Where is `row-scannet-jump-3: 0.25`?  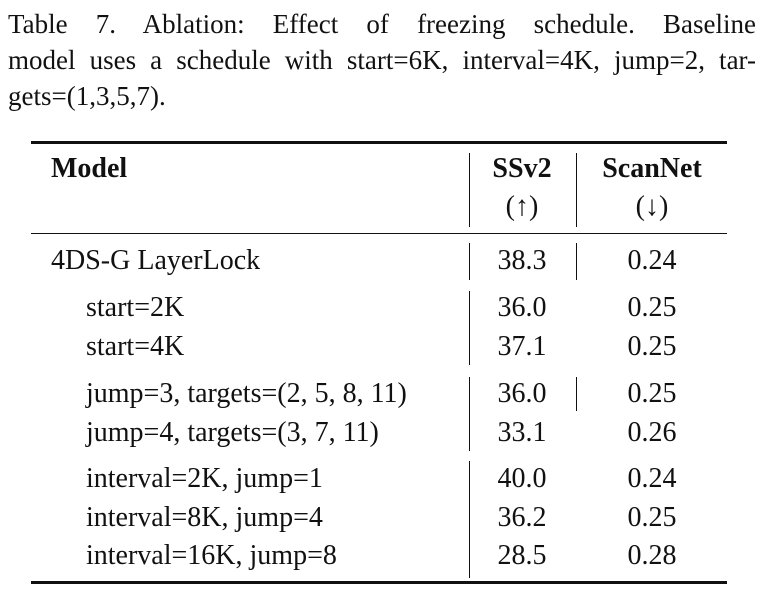 row-scannet-jump-3: 0.25 is located at coordinates (652, 393).